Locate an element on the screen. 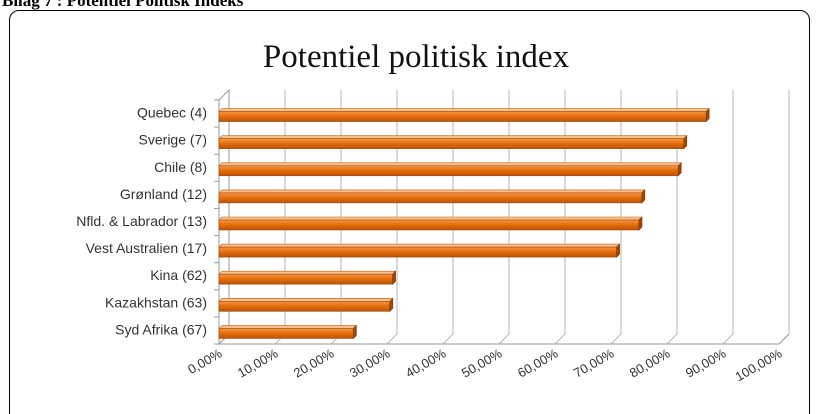 Image resolution: width=822 pixels, height=414 pixels. x-tick-label: 70,00% is located at coordinates (594, 362).